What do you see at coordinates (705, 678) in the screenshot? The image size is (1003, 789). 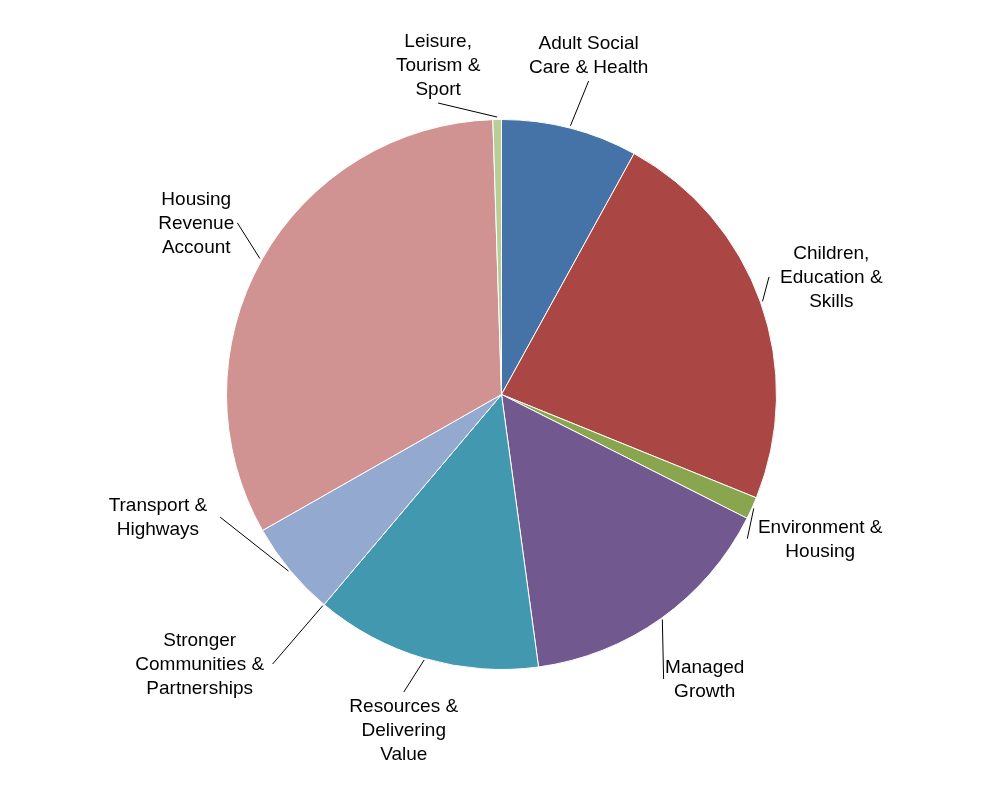 I see `slice-label: Managed Growth` at bounding box center [705, 678].